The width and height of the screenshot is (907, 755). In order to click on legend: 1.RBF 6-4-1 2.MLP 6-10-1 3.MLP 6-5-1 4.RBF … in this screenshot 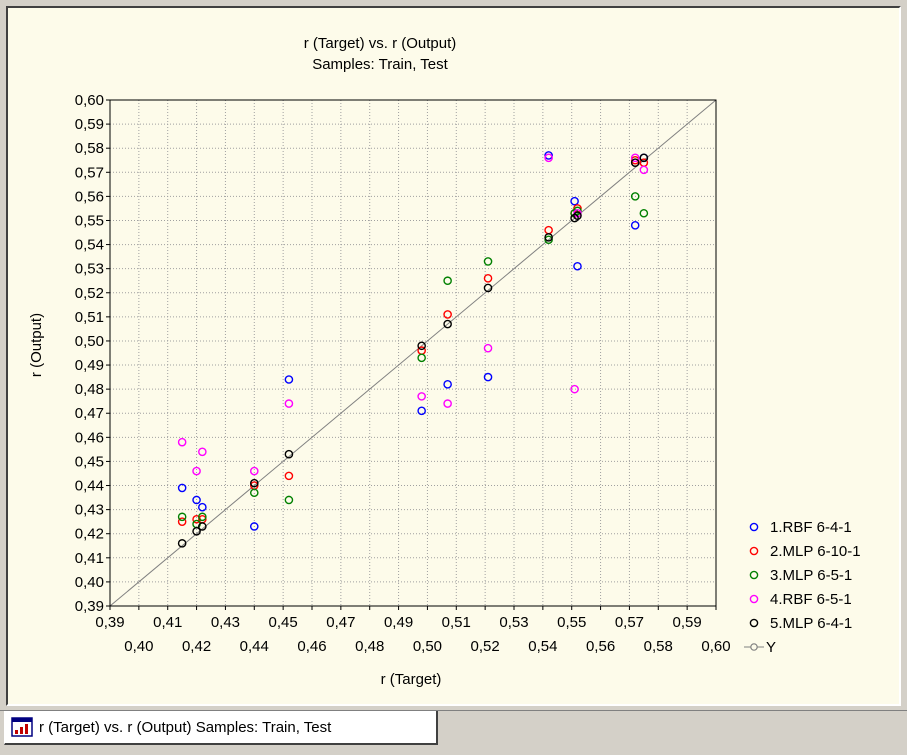, I will do `click(802, 587)`.